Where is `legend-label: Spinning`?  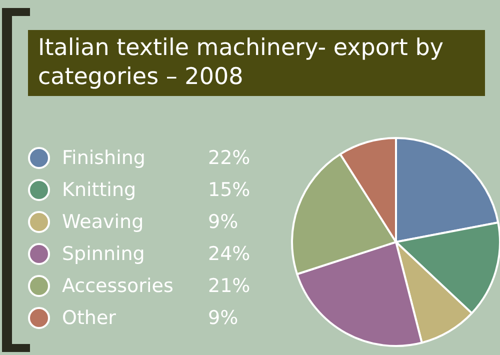 legend-label: Spinning is located at coordinates (104, 254).